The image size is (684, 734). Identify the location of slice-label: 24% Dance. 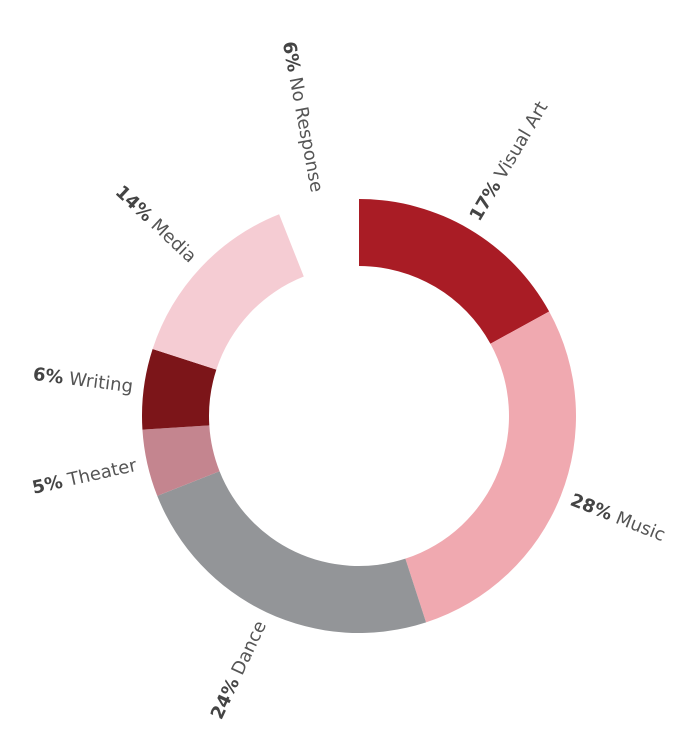
(239, 670).